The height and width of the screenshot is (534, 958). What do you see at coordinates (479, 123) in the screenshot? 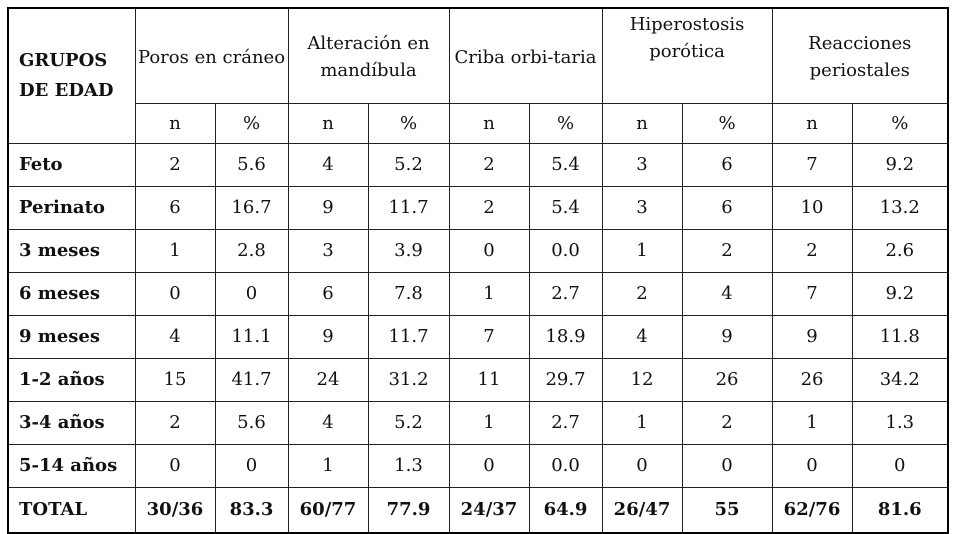
I see `subheader-row: n % n % n % n % n %` at bounding box center [479, 123].